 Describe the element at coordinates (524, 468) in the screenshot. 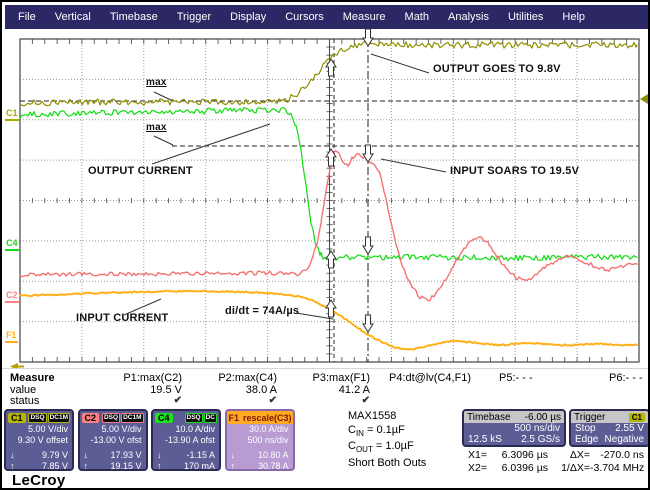

I see `x2-value: 6.0396 µs` at that location.